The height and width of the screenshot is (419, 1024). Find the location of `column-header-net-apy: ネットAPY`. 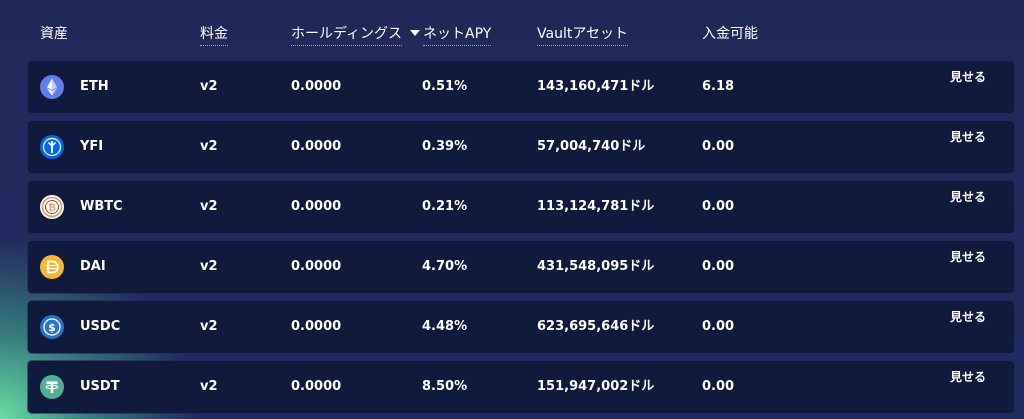

column-header-net-apy: ネットAPY is located at coordinates (457, 35).